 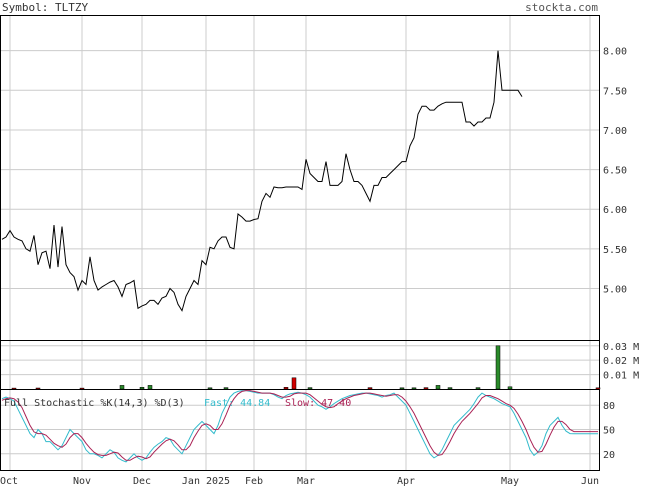 I want to click on volume-y-tick-label: 0.03 M, so click(x=621, y=347).